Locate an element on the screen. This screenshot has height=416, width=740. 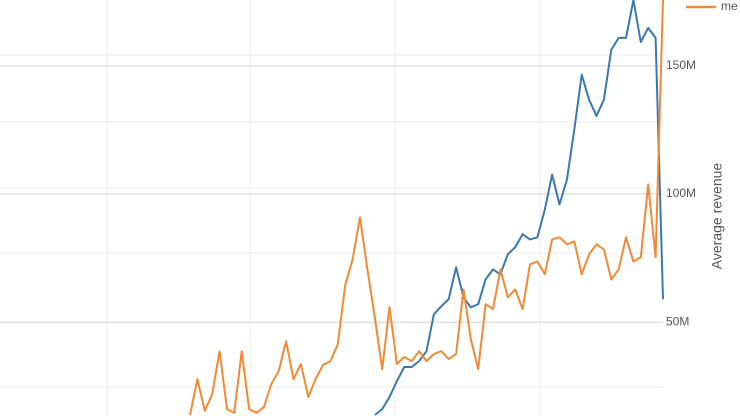
legend-label: me is located at coordinates (729, 6).